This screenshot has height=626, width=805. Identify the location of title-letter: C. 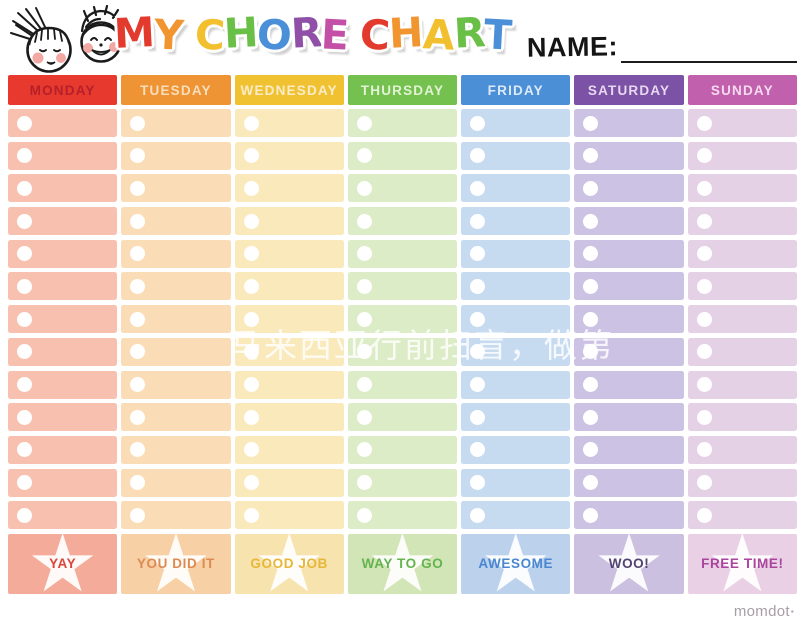
(375, 35).